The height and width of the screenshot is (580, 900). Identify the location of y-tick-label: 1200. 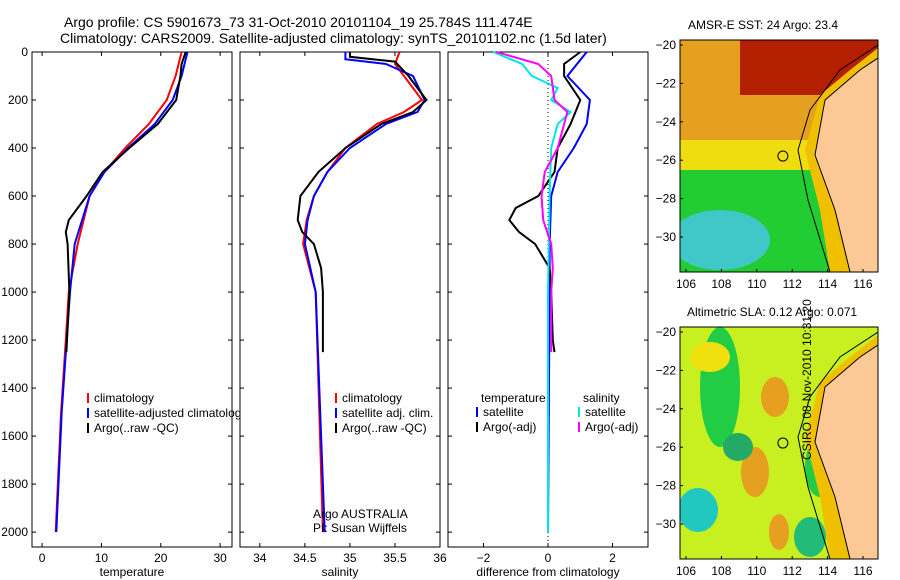
(14, 340).